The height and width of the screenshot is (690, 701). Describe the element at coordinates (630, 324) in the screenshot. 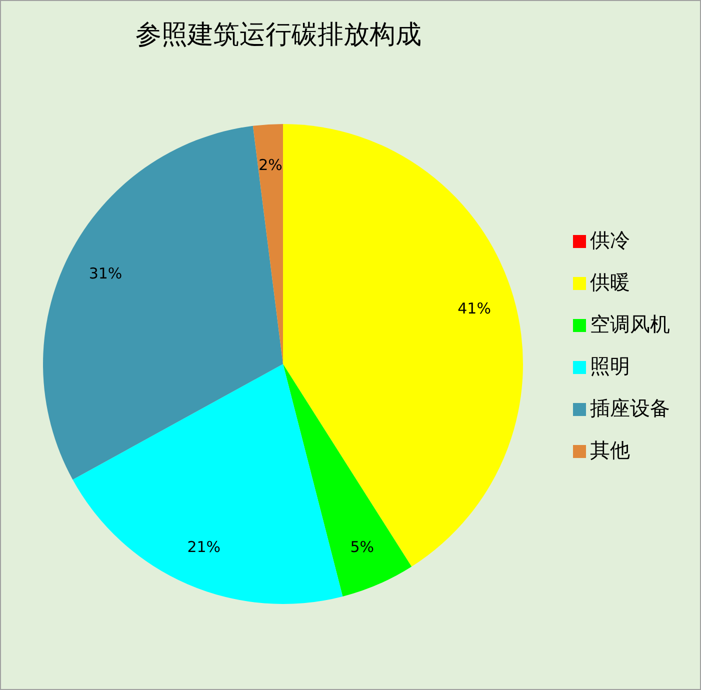

I see `legend-label: 空调风机` at that location.